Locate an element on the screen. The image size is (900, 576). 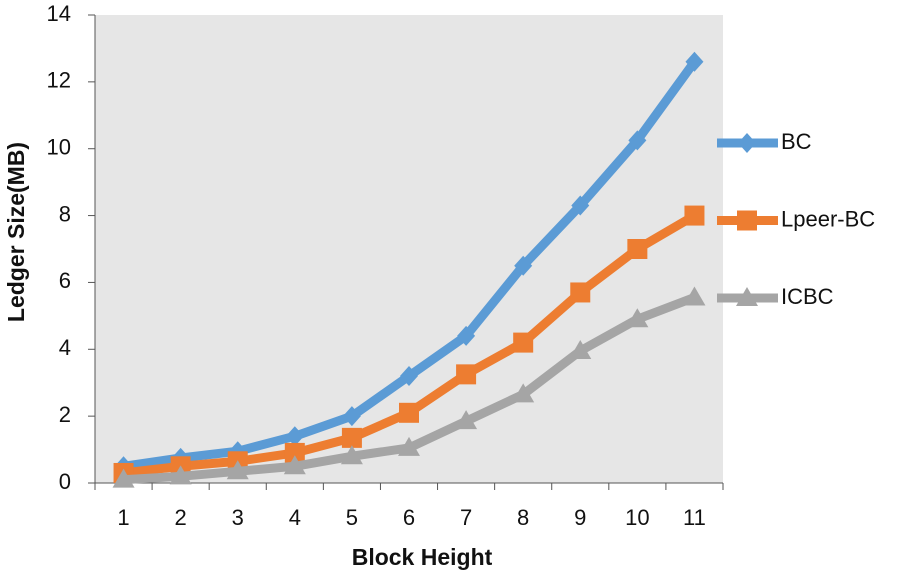
legend-label: BC is located at coordinates (796, 141).